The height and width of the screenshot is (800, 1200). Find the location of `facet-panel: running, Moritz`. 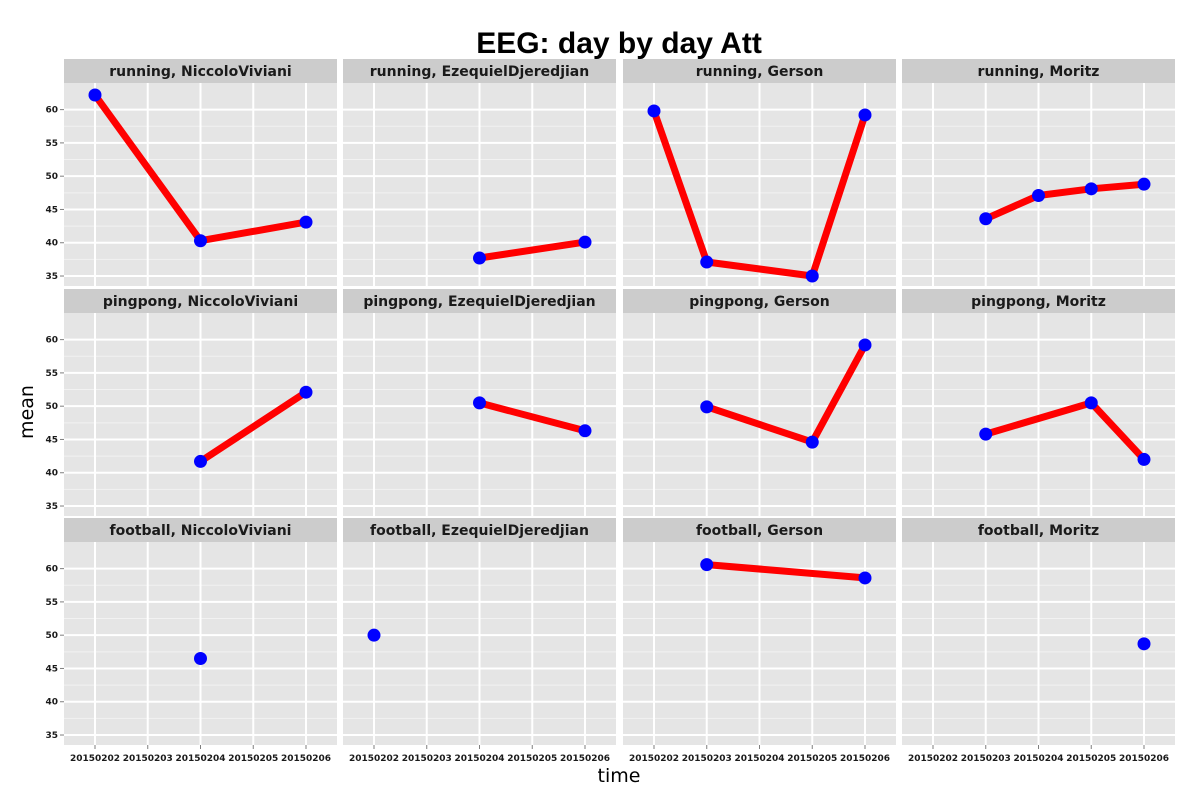

facet-panel: running, Moritz is located at coordinates (1038, 172).